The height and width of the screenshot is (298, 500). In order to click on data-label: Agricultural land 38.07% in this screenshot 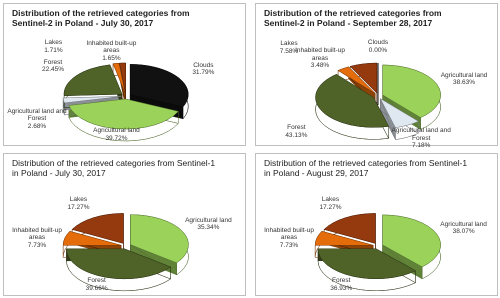, I will do `click(464, 228)`.